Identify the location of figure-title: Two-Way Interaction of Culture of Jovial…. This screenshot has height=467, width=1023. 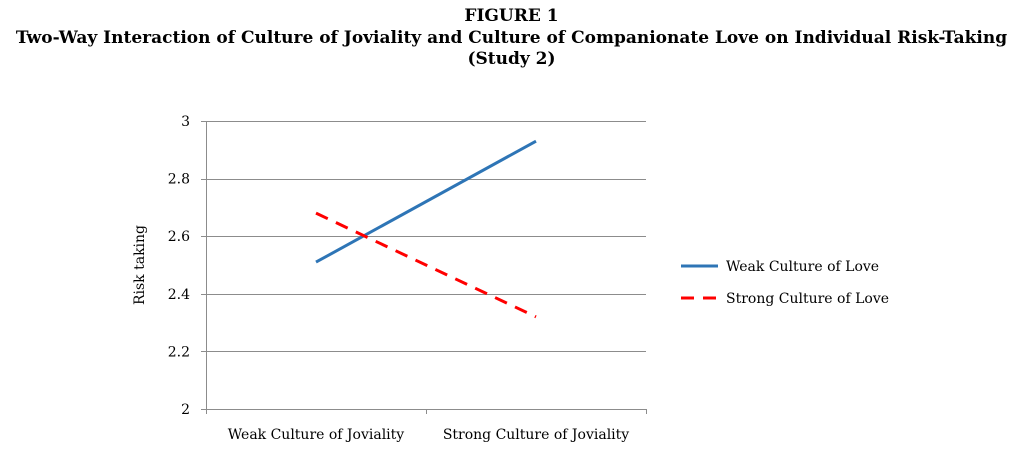
(511, 38).